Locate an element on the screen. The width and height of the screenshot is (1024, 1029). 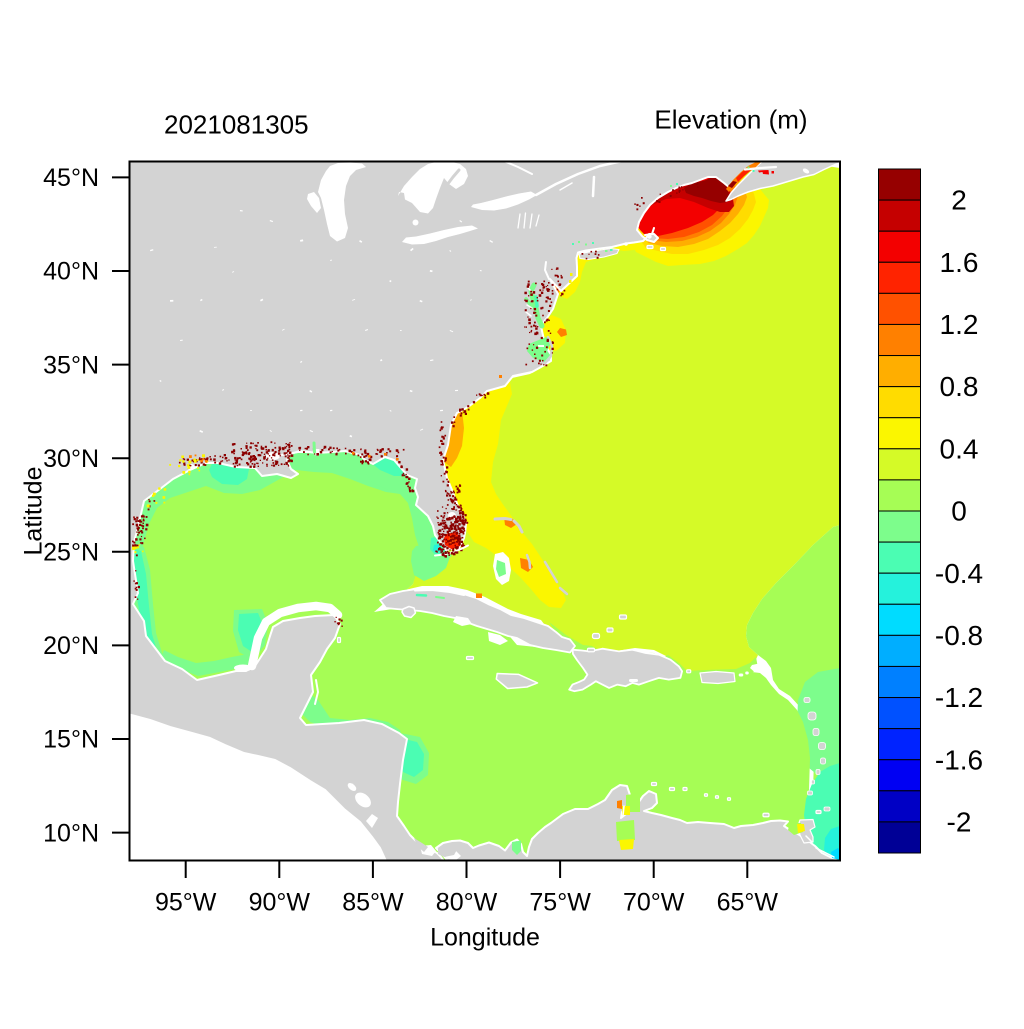
svg-text: -2 is located at coordinates (959, 822).